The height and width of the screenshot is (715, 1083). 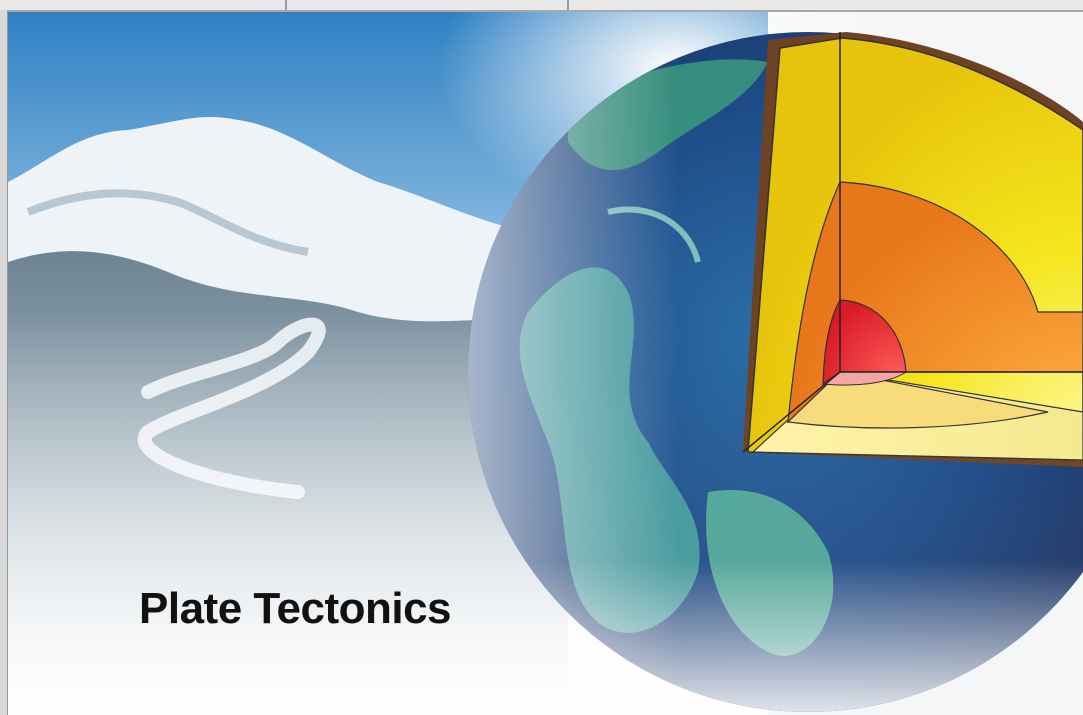 What do you see at coordinates (541, 6) in the screenshot?
I see `top-tab-strip` at bounding box center [541, 6].